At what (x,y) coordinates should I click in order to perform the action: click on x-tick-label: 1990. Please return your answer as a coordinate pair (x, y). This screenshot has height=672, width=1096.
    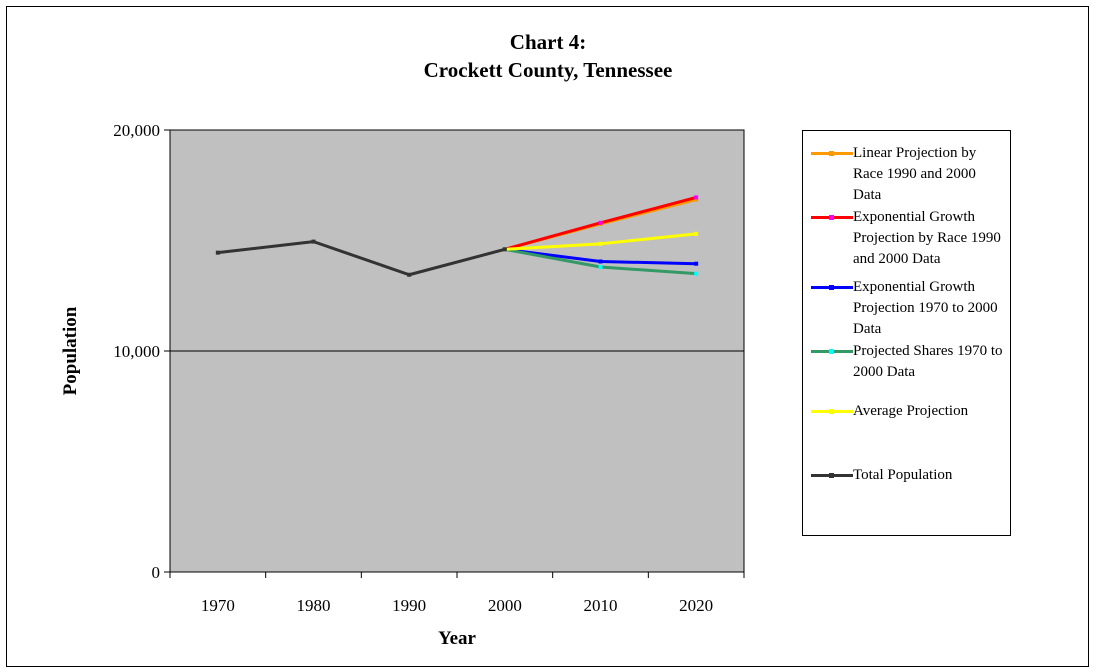
    Looking at the image, I should click on (409, 605).